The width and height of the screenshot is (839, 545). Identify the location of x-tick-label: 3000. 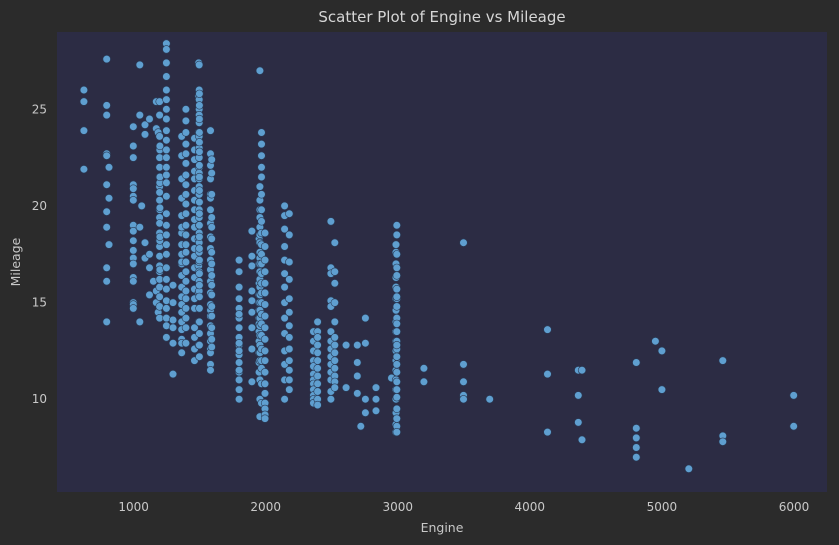
(398, 507).